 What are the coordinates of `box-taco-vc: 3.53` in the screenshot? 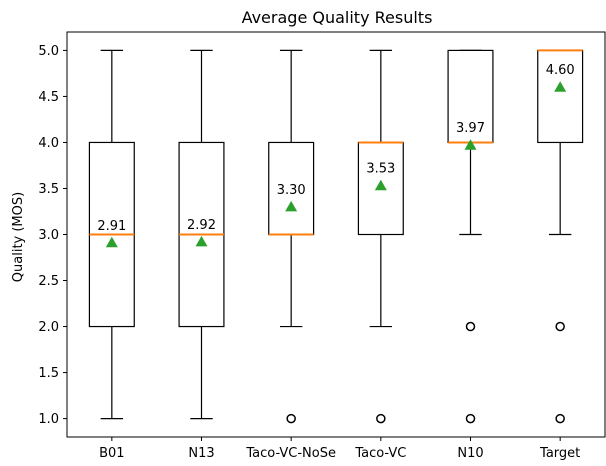 It's located at (380, 236).